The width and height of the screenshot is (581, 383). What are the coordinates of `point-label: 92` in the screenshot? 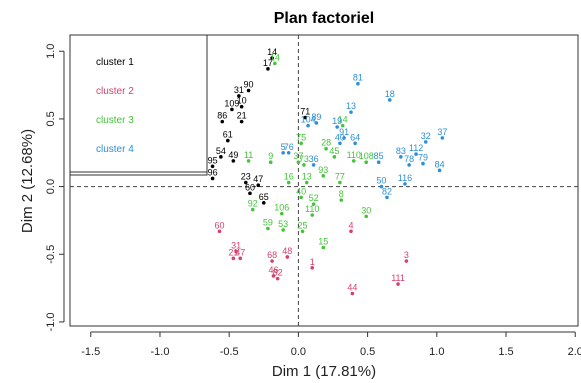 It's located at (253, 204).